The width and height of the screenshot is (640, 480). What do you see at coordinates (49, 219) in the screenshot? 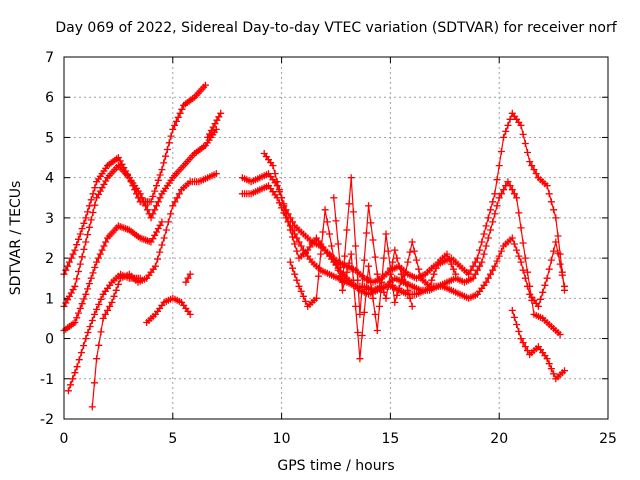
I see `y-tick-label: 3` at bounding box center [49, 219].